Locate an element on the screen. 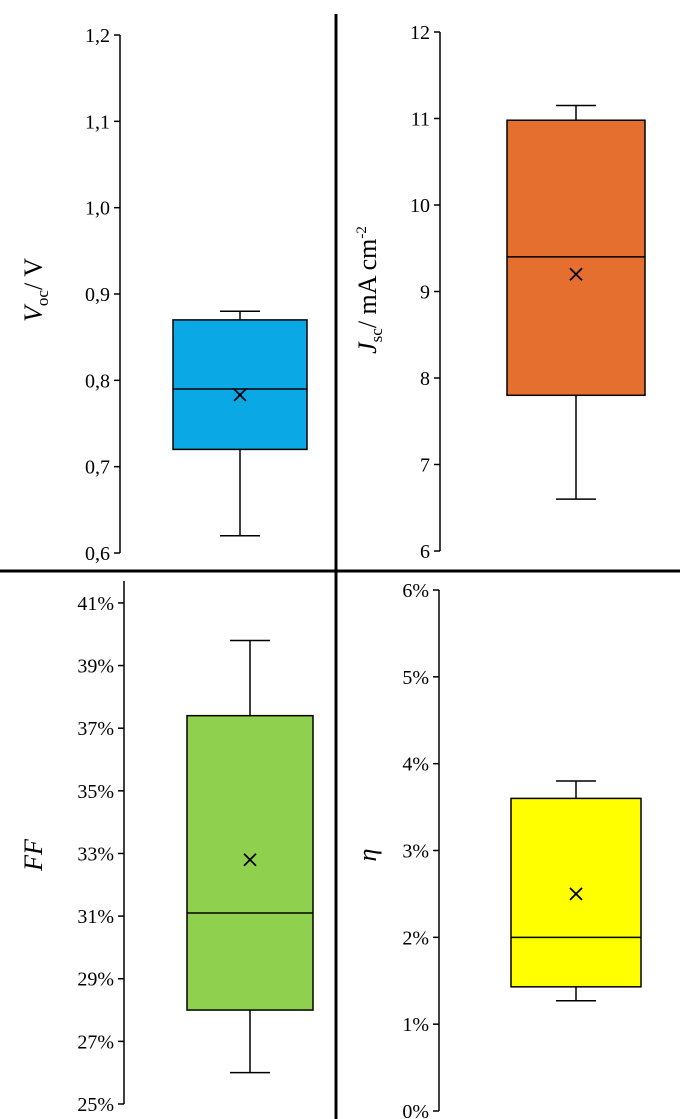 Image resolution: width=680 pixels, height=1119 pixels. y-tick-label: 10 is located at coordinates (420, 206).